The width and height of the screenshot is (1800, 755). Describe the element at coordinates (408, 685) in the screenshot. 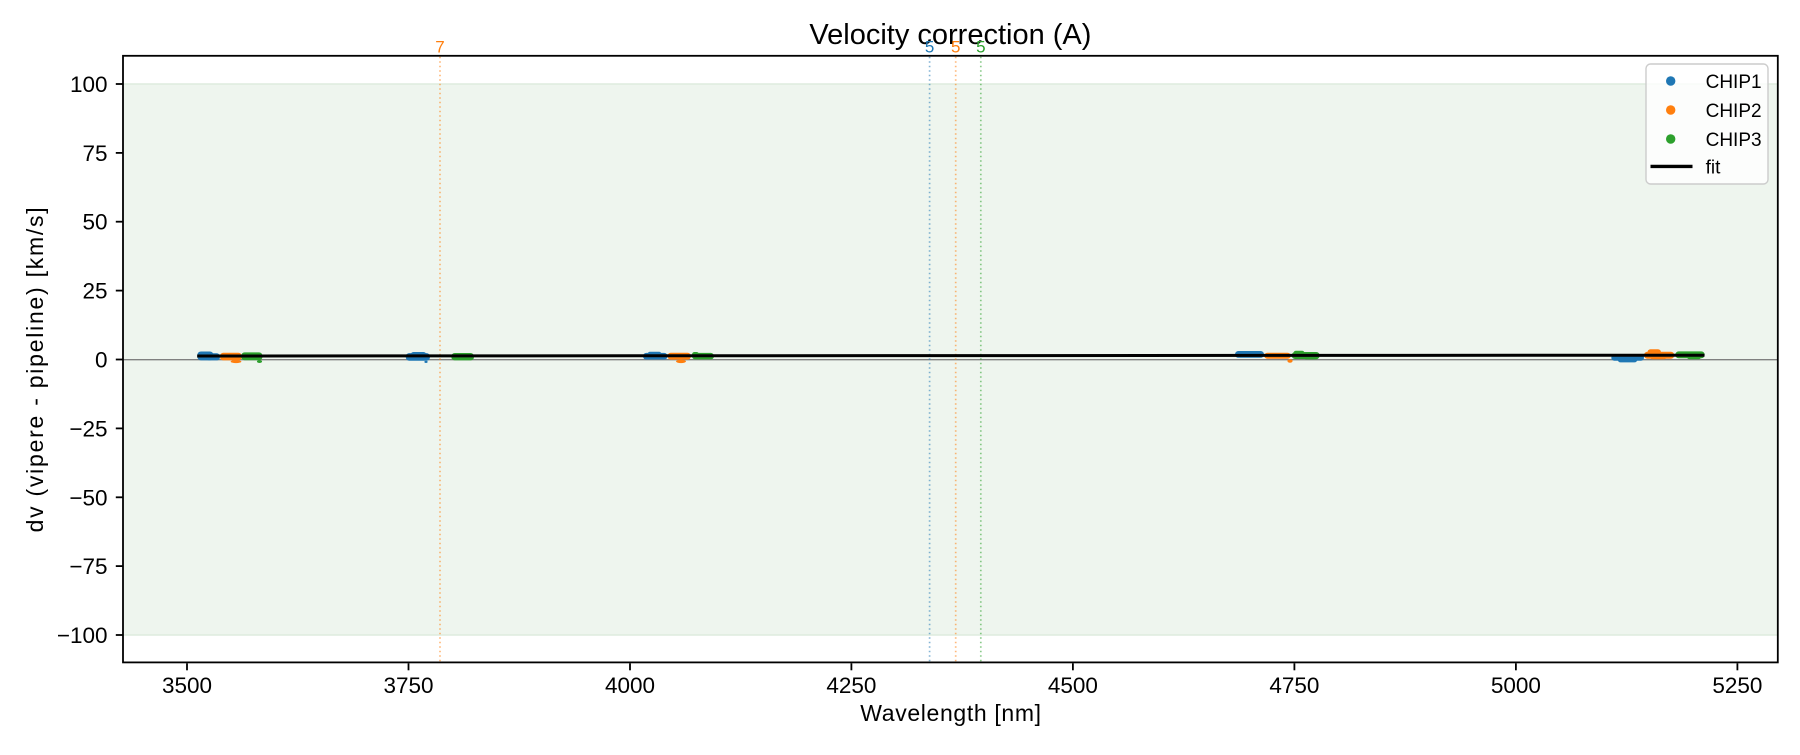

I see `svg-text: 3750` at that location.